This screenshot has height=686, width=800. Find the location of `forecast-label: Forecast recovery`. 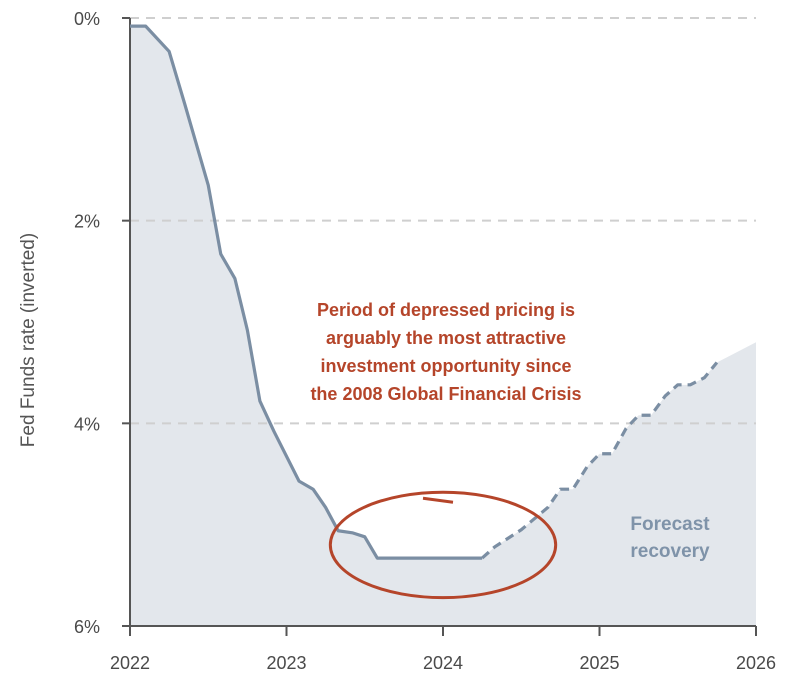

forecast-label: Forecast recovery is located at coordinates (670, 538).